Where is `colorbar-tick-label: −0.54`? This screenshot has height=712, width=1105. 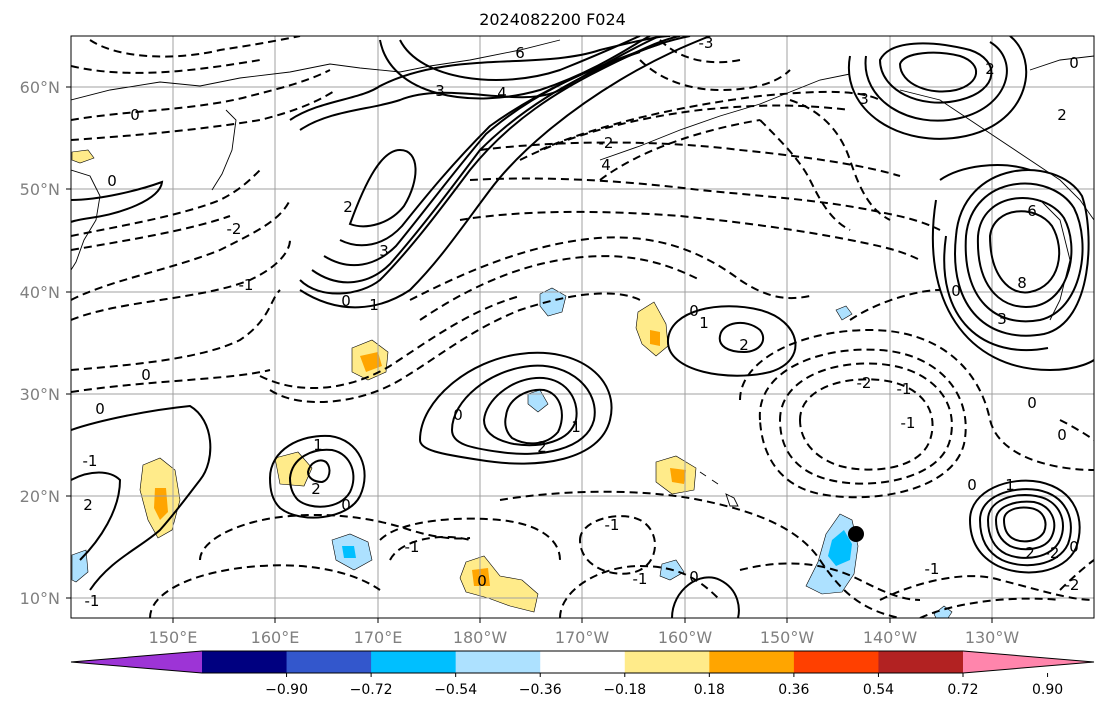 colorbar-tick-label: −0.54 is located at coordinates (455, 690).